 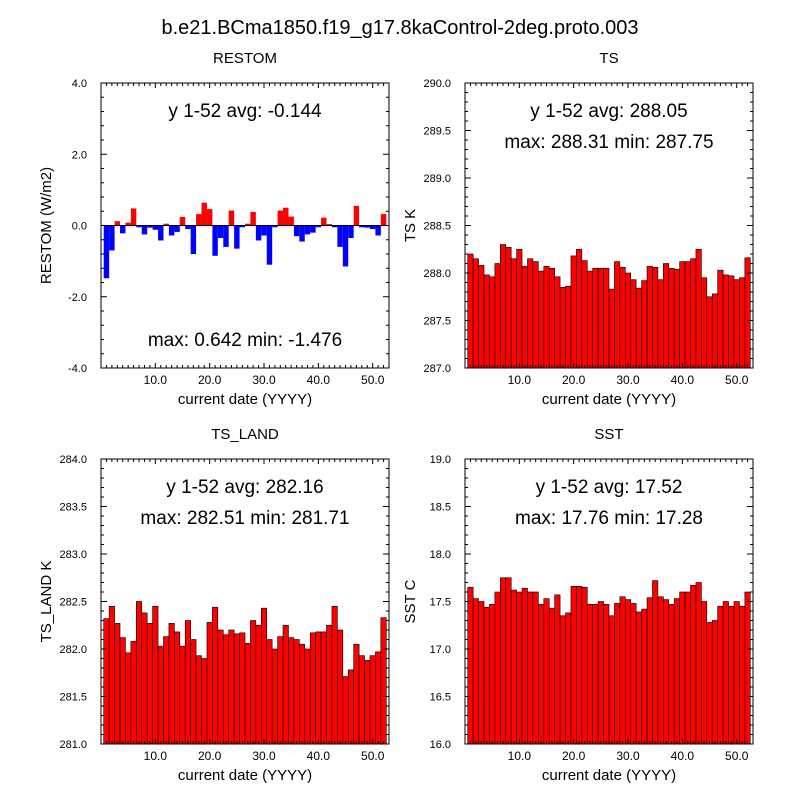 What do you see at coordinates (73, 745) in the screenshot?
I see `y-tick-label: 281.0` at bounding box center [73, 745].